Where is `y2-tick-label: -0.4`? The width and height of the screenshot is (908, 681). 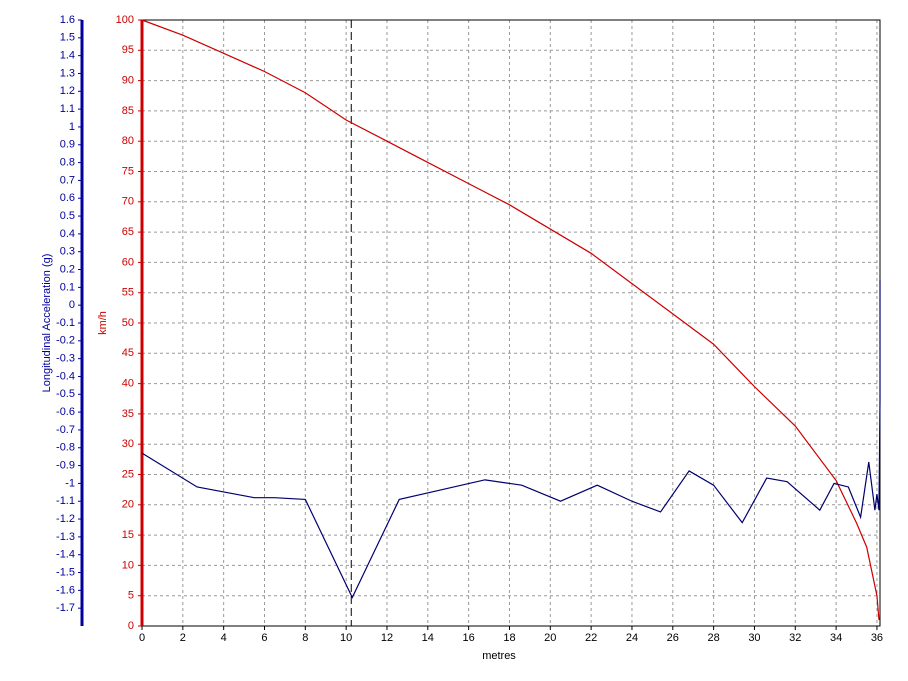
y2-tick-label: -0.4 is located at coordinates (65, 376).